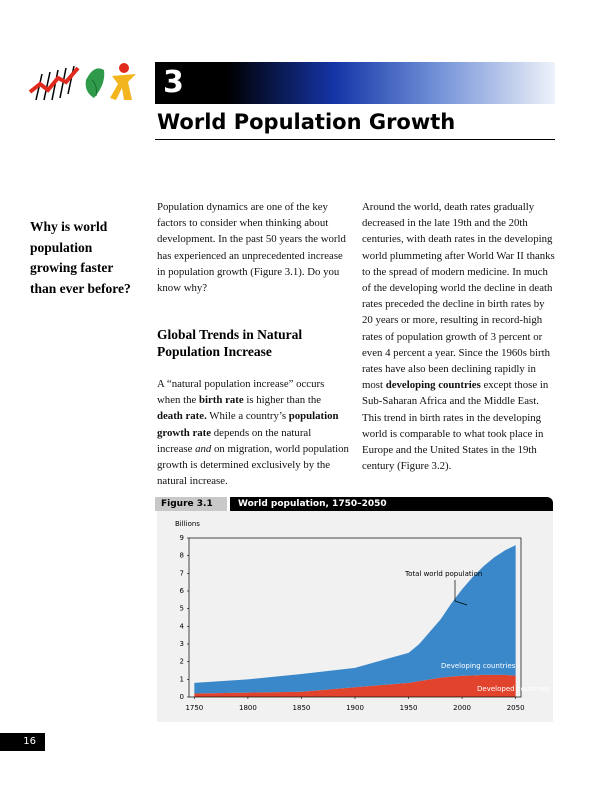  Describe the element at coordinates (191, 504) in the screenshot. I see `figure-label: Figure 3.1` at that location.